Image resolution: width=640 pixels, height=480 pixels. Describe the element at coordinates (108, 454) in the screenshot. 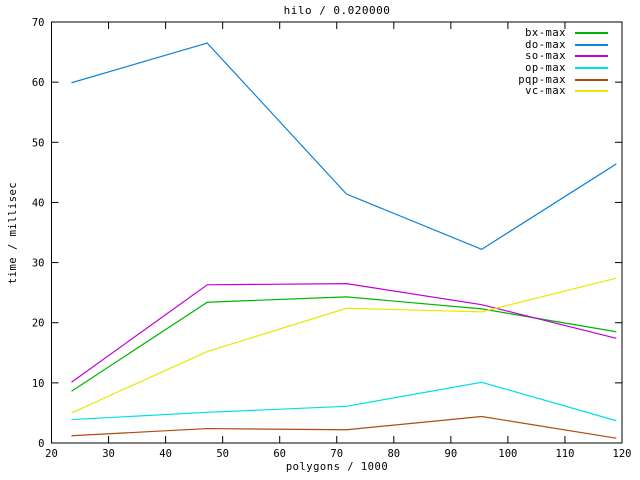

I see `x-tick-label: 30` at that location.